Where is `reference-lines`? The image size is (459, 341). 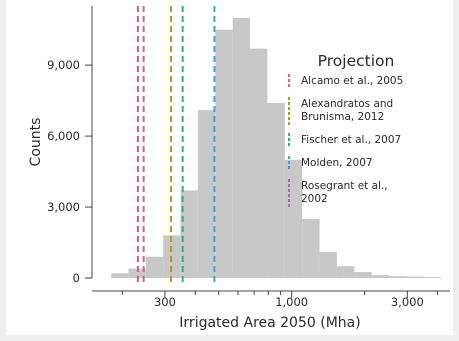
reference-lines is located at coordinates (176, 146).